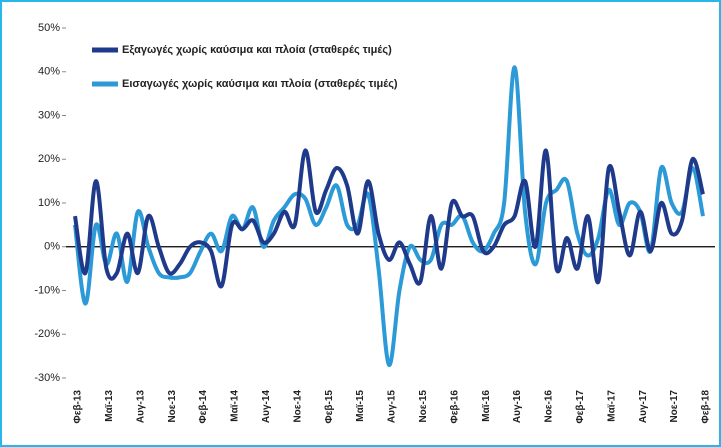 This screenshot has width=721, height=447. Describe the element at coordinates (423, 406) in the screenshot. I see `x-tick-label: Νοε-15` at that location.